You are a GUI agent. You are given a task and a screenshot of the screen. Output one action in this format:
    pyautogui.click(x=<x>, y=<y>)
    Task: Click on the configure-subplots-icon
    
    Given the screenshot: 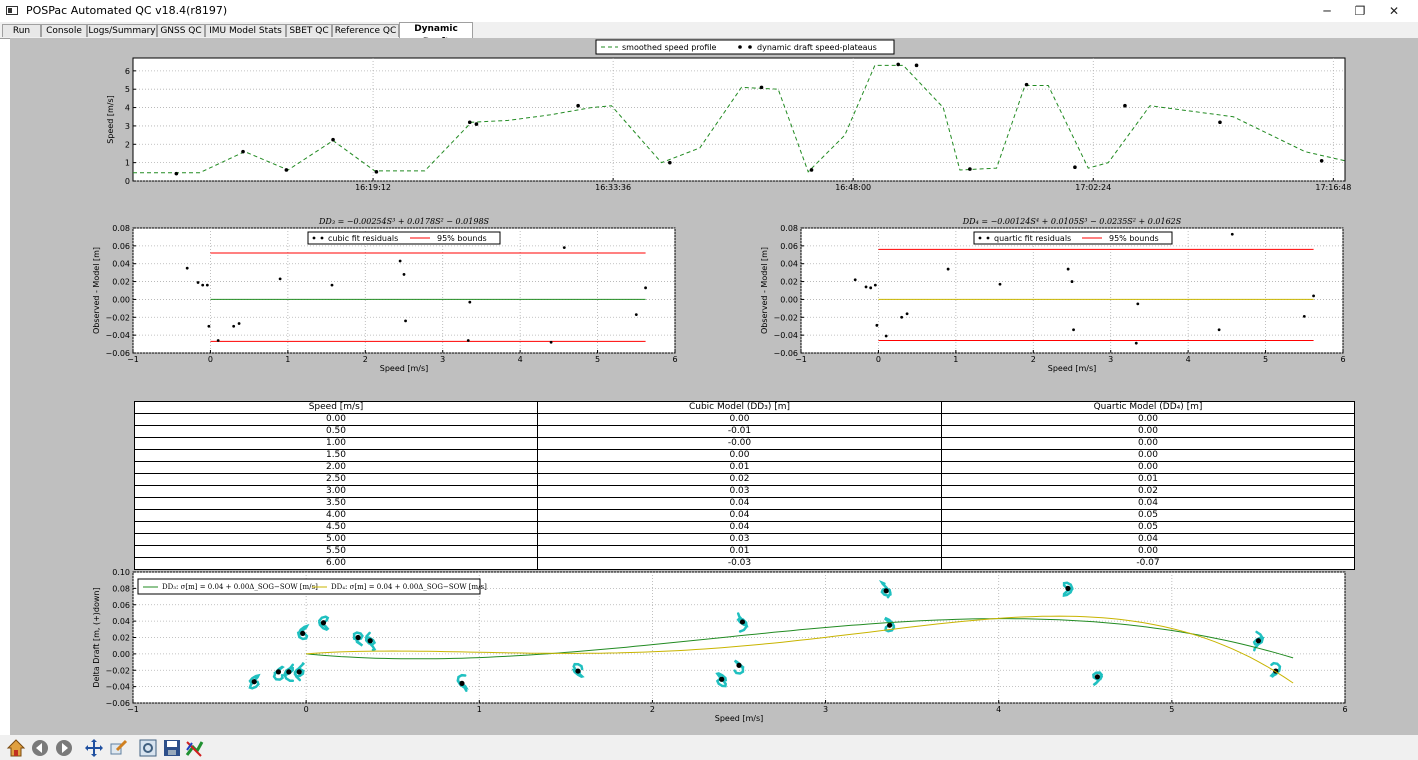 What is the action you would take?
    pyautogui.click(x=148, y=748)
    